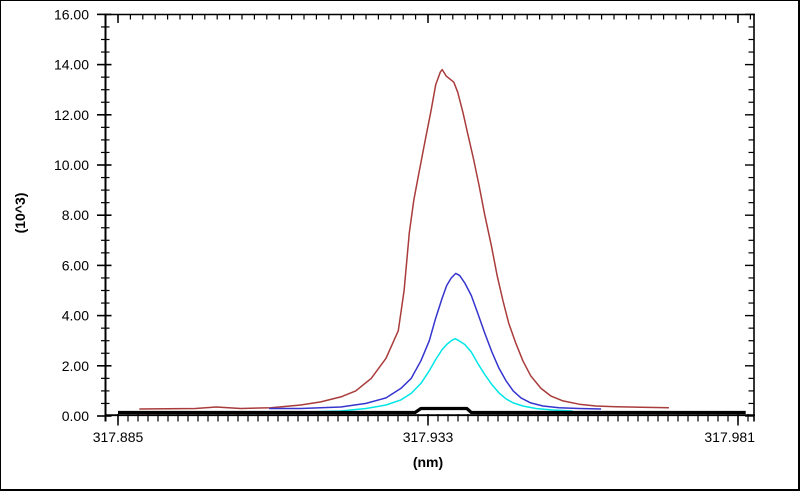  What do you see at coordinates (118, 437) in the screenshot?
I see `x-tick-label: 317.885` at bounding box center [118, 437].